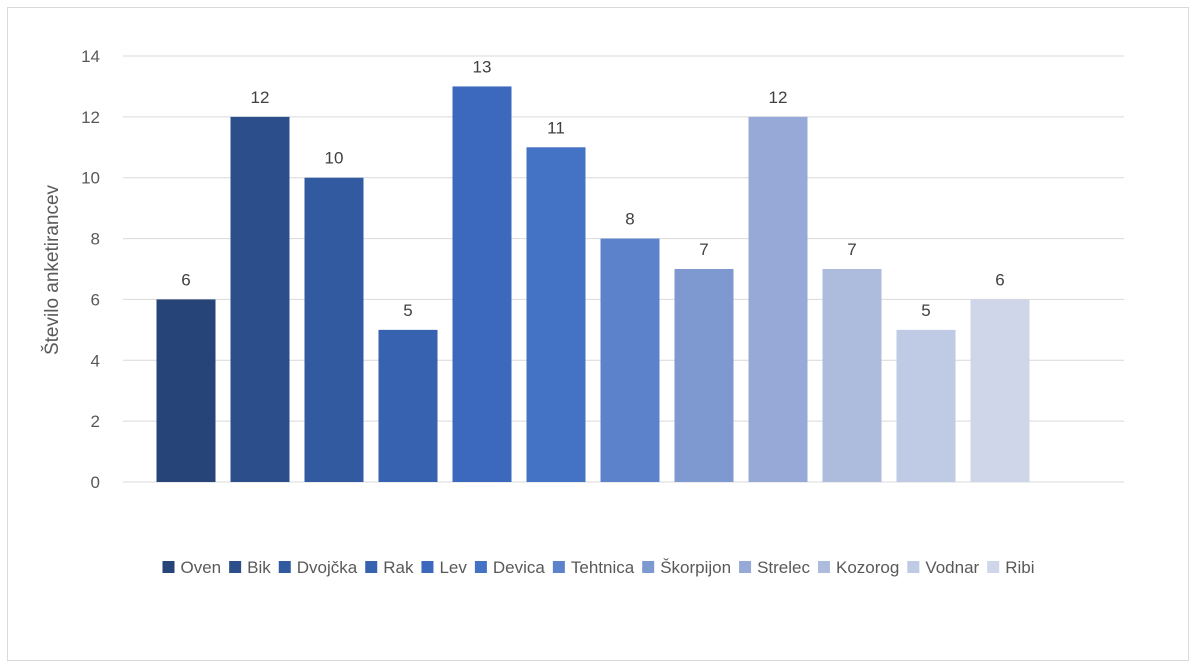  What do you see at coordinates (482, 66) in the screenshot?
I see `data-label: 13` at bounding box center [482, 66].